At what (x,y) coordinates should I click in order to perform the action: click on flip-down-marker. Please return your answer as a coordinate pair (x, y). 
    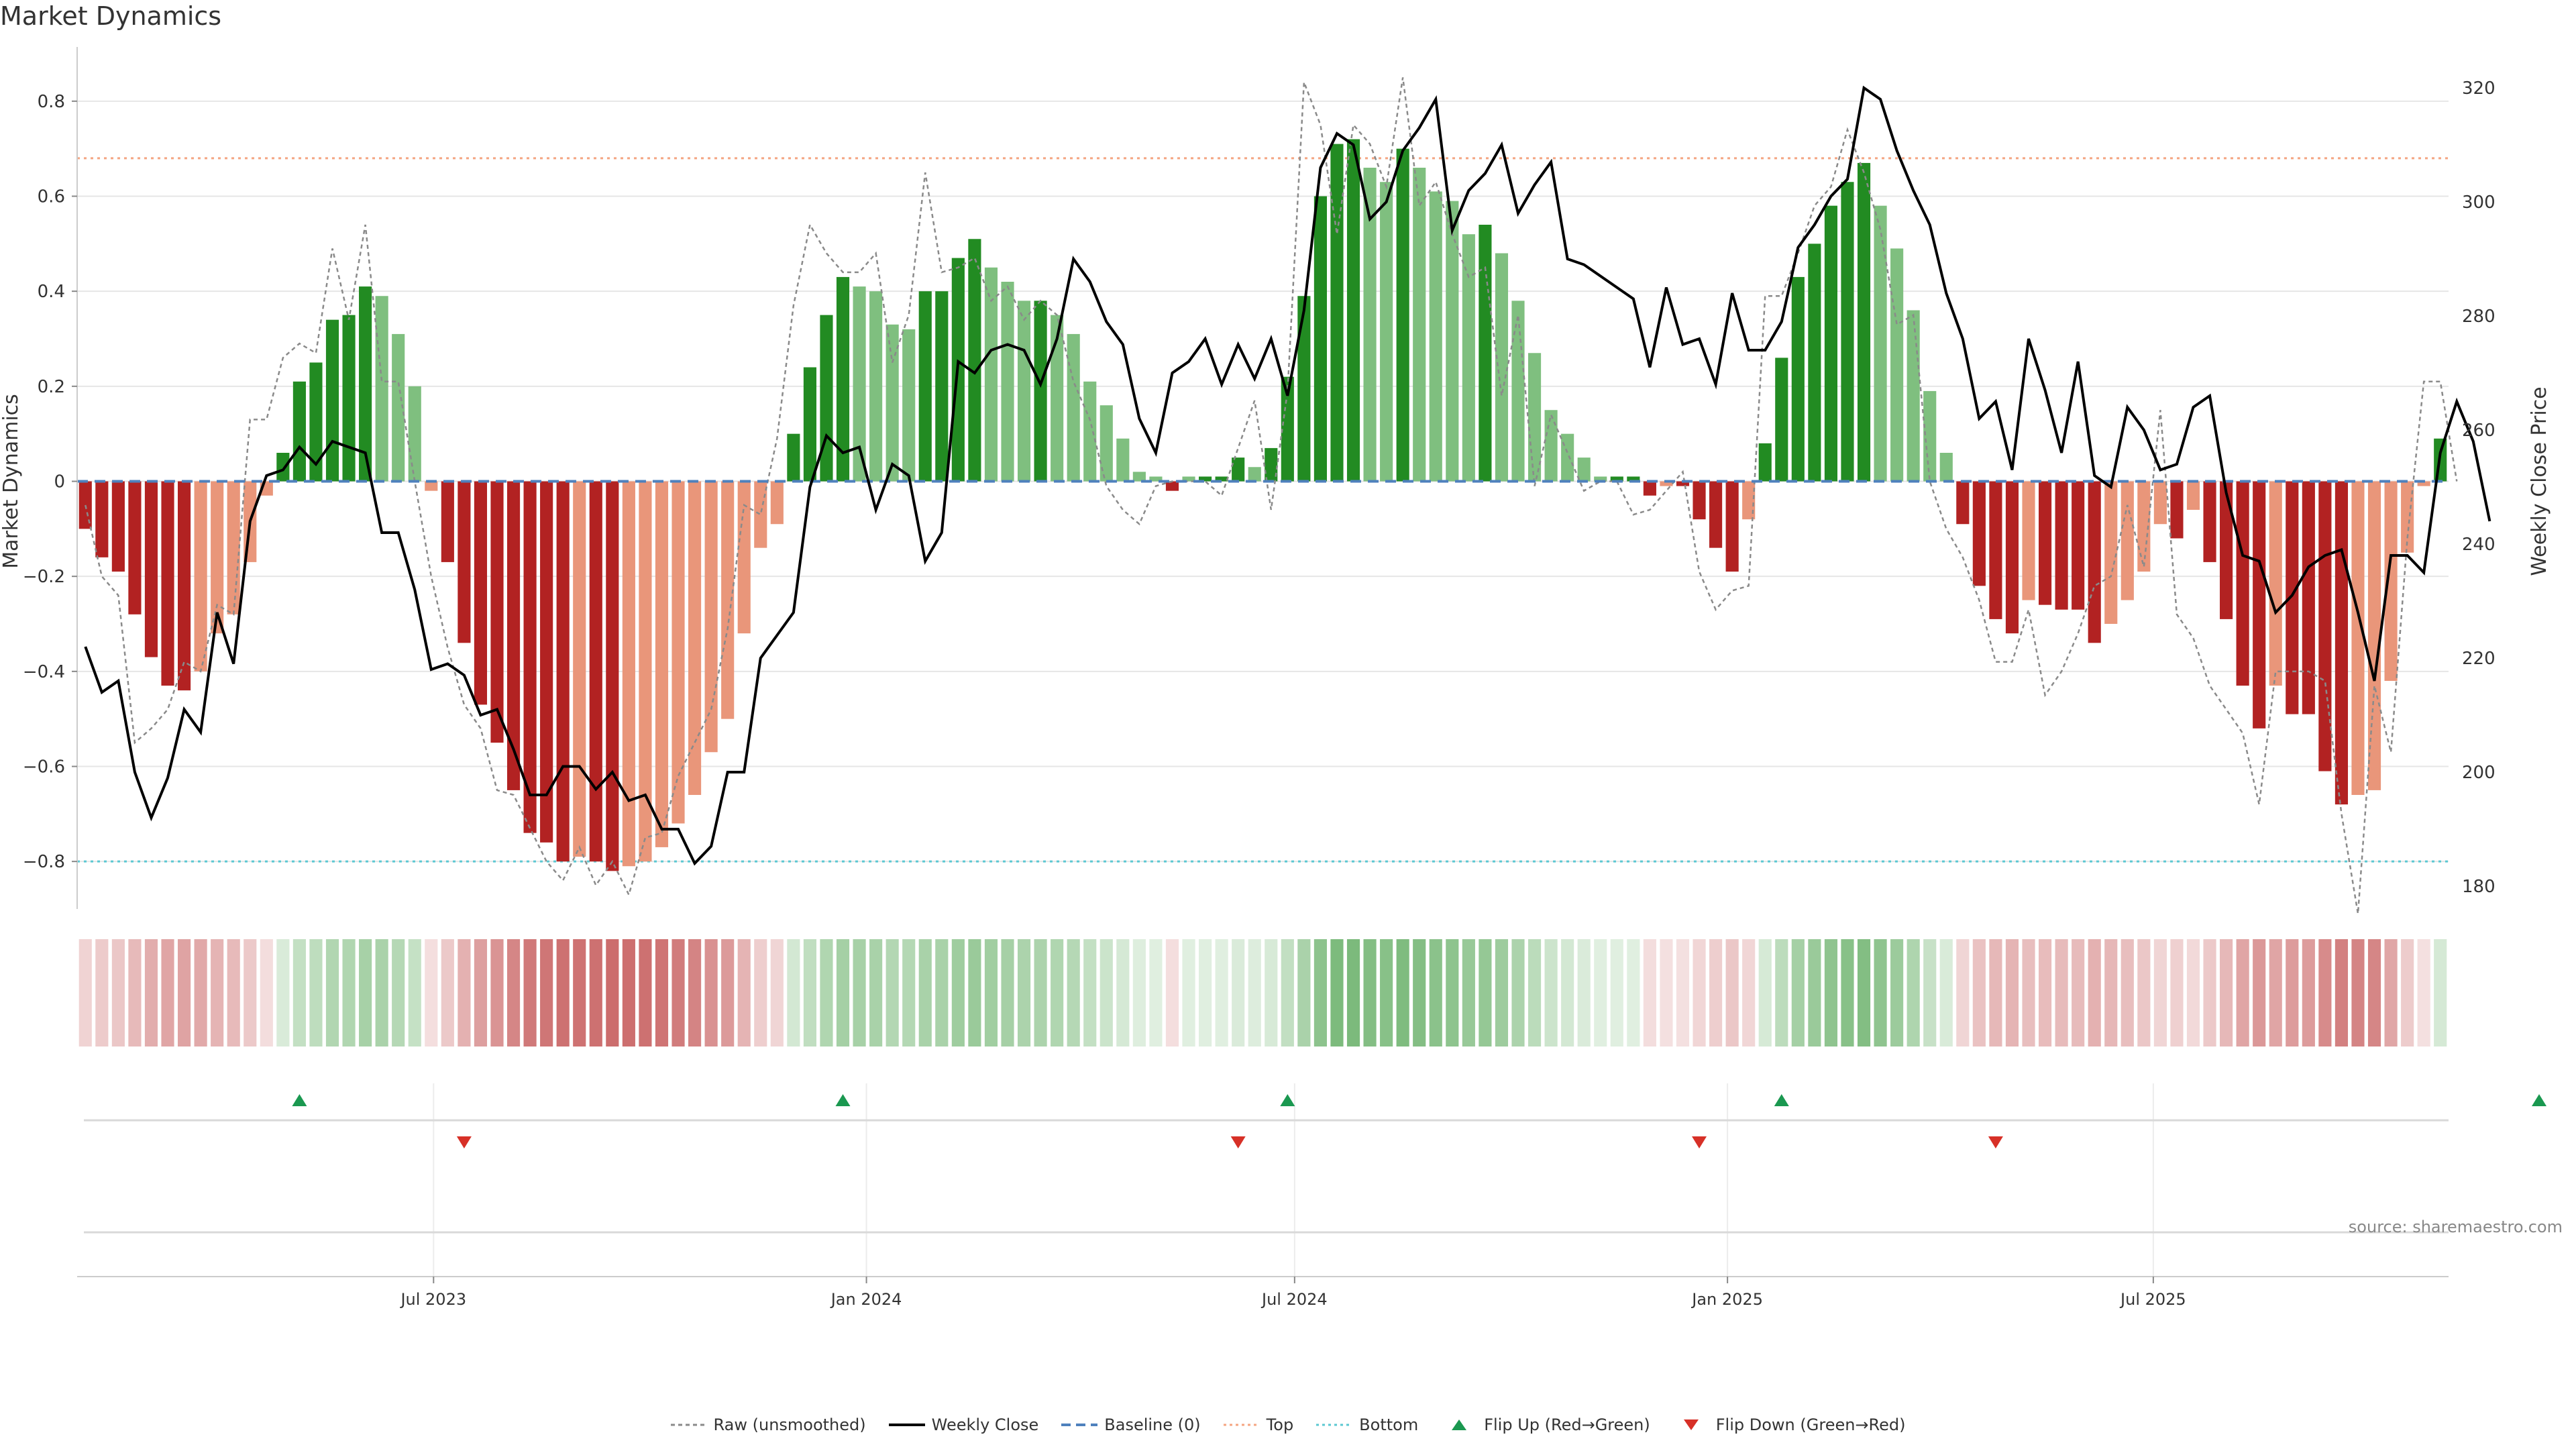
    Looking at the image, I should click on (464, 1142).